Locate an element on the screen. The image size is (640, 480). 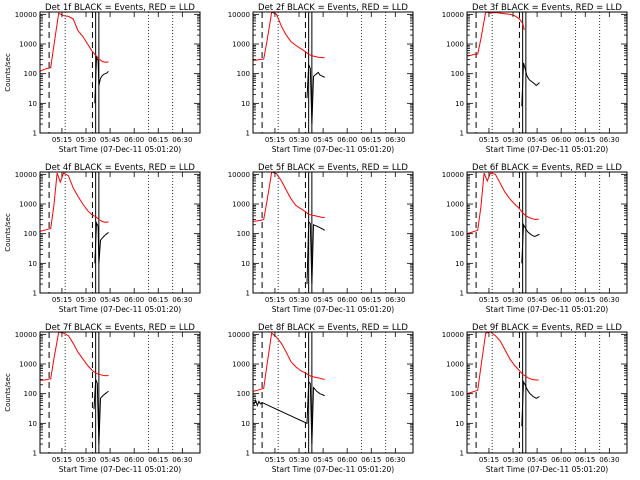
panel-4-ylabel: Counts/sec is located at coordinates (8, 232).